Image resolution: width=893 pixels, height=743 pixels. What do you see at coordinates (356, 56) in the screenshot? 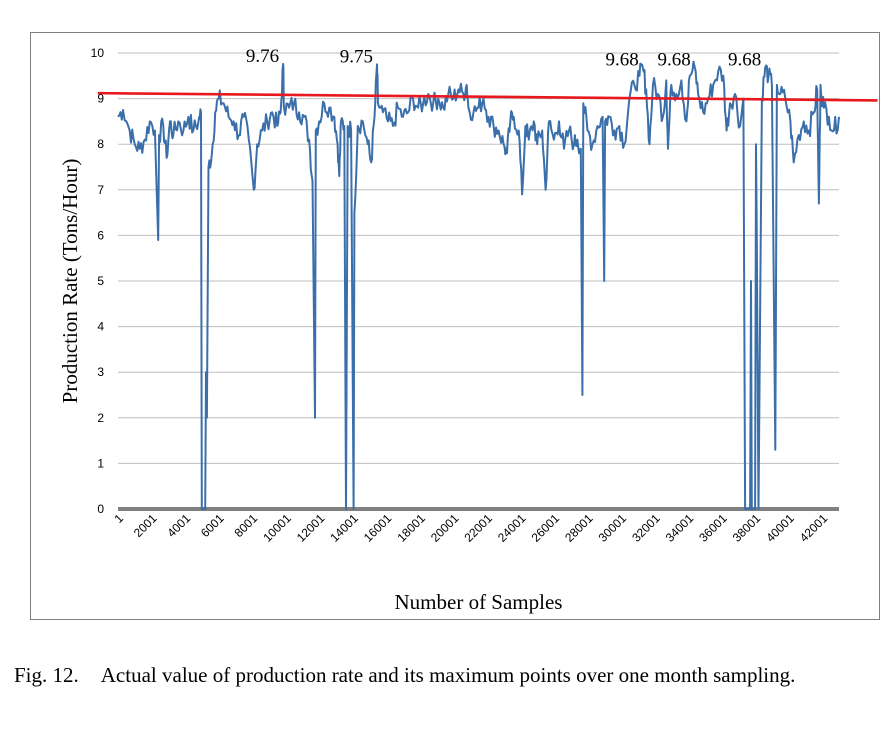
I see `peak-value-label: 9.75` at bounding box center [356, 56].